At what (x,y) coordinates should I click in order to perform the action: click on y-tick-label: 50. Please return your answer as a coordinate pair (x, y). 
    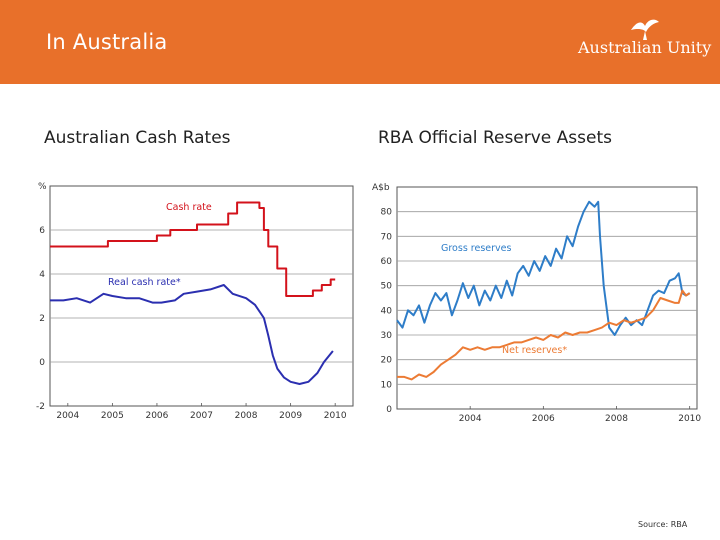
    Looking at the image, I should click on (387, 287).